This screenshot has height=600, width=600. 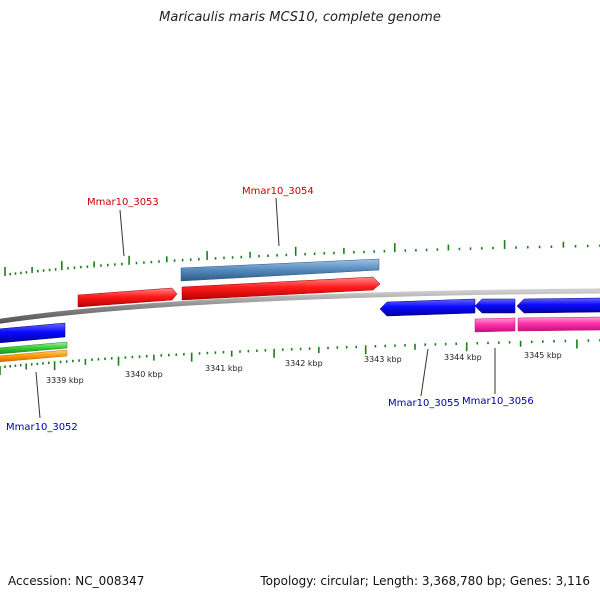 What do you see at coordinates (543, 355) in the screenshot?
I see `coord-label-3345: 3345 kbp` at bounding box center [543, 355].